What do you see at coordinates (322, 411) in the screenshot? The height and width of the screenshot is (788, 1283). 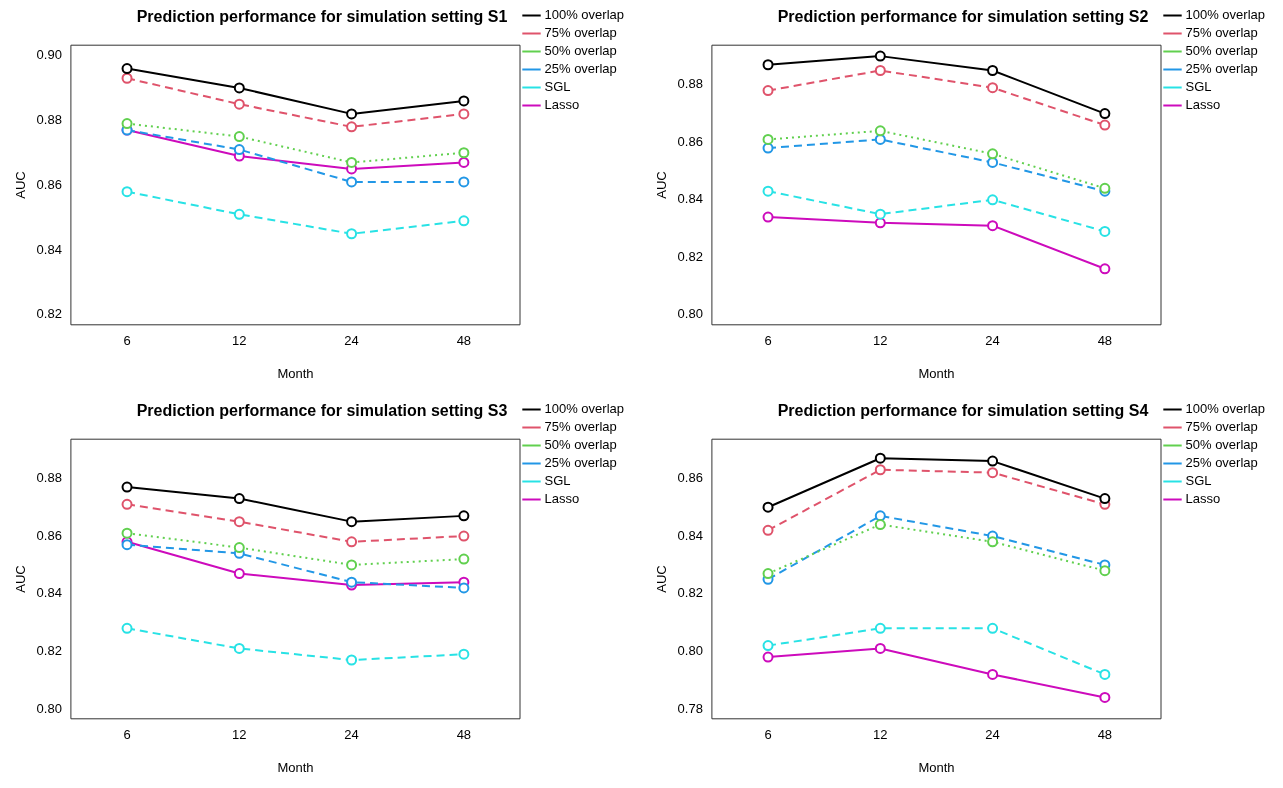 I see `chart-title: Prediction performance for simulation setting S3` at bounding box center [322, 411].